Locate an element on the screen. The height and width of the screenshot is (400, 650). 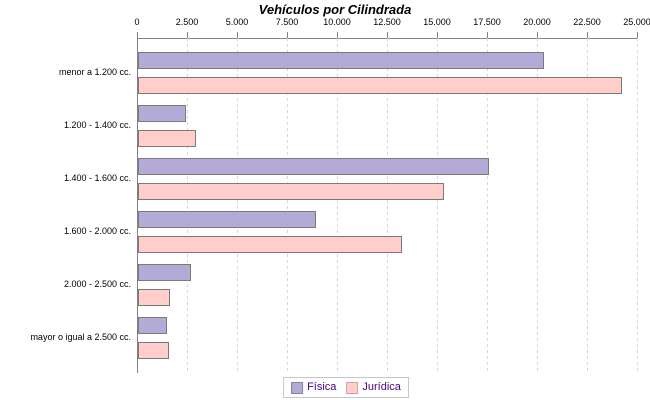
legend-label: Jurídica is located at coordinates (381, 387).